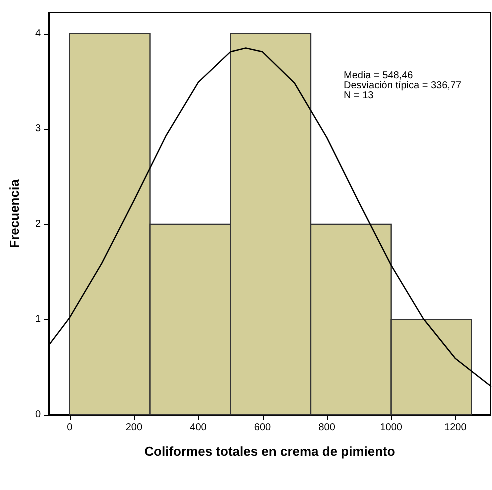  What do you see at coordinates (456, 428) in the screenshot?
I see `x-tick-label: 1200` at bounding box center [456, 428].